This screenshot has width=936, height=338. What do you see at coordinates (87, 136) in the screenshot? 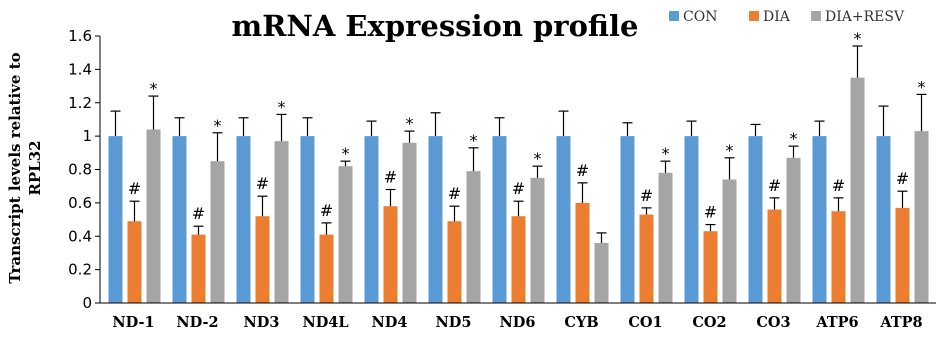
I see `y-tick-label: 1` at bounding box center [87, 136].